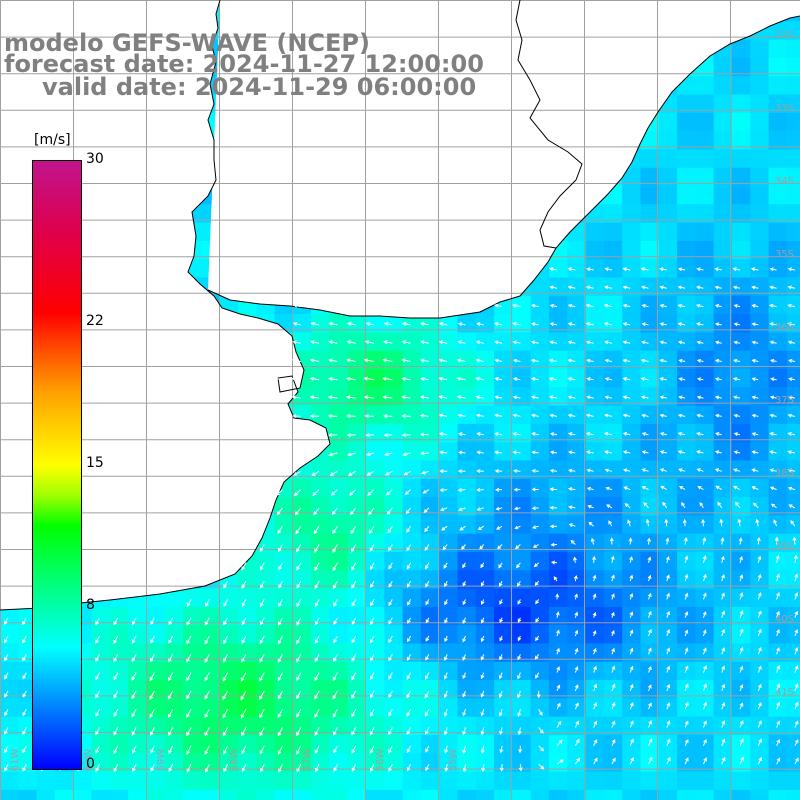 The image size is (800, 800). What do you see at coordinates (259, 87) in the screenshot?
I see `valid-date: valid date: 2024-11-29 06:00:00` at bounding box center [259, 87].